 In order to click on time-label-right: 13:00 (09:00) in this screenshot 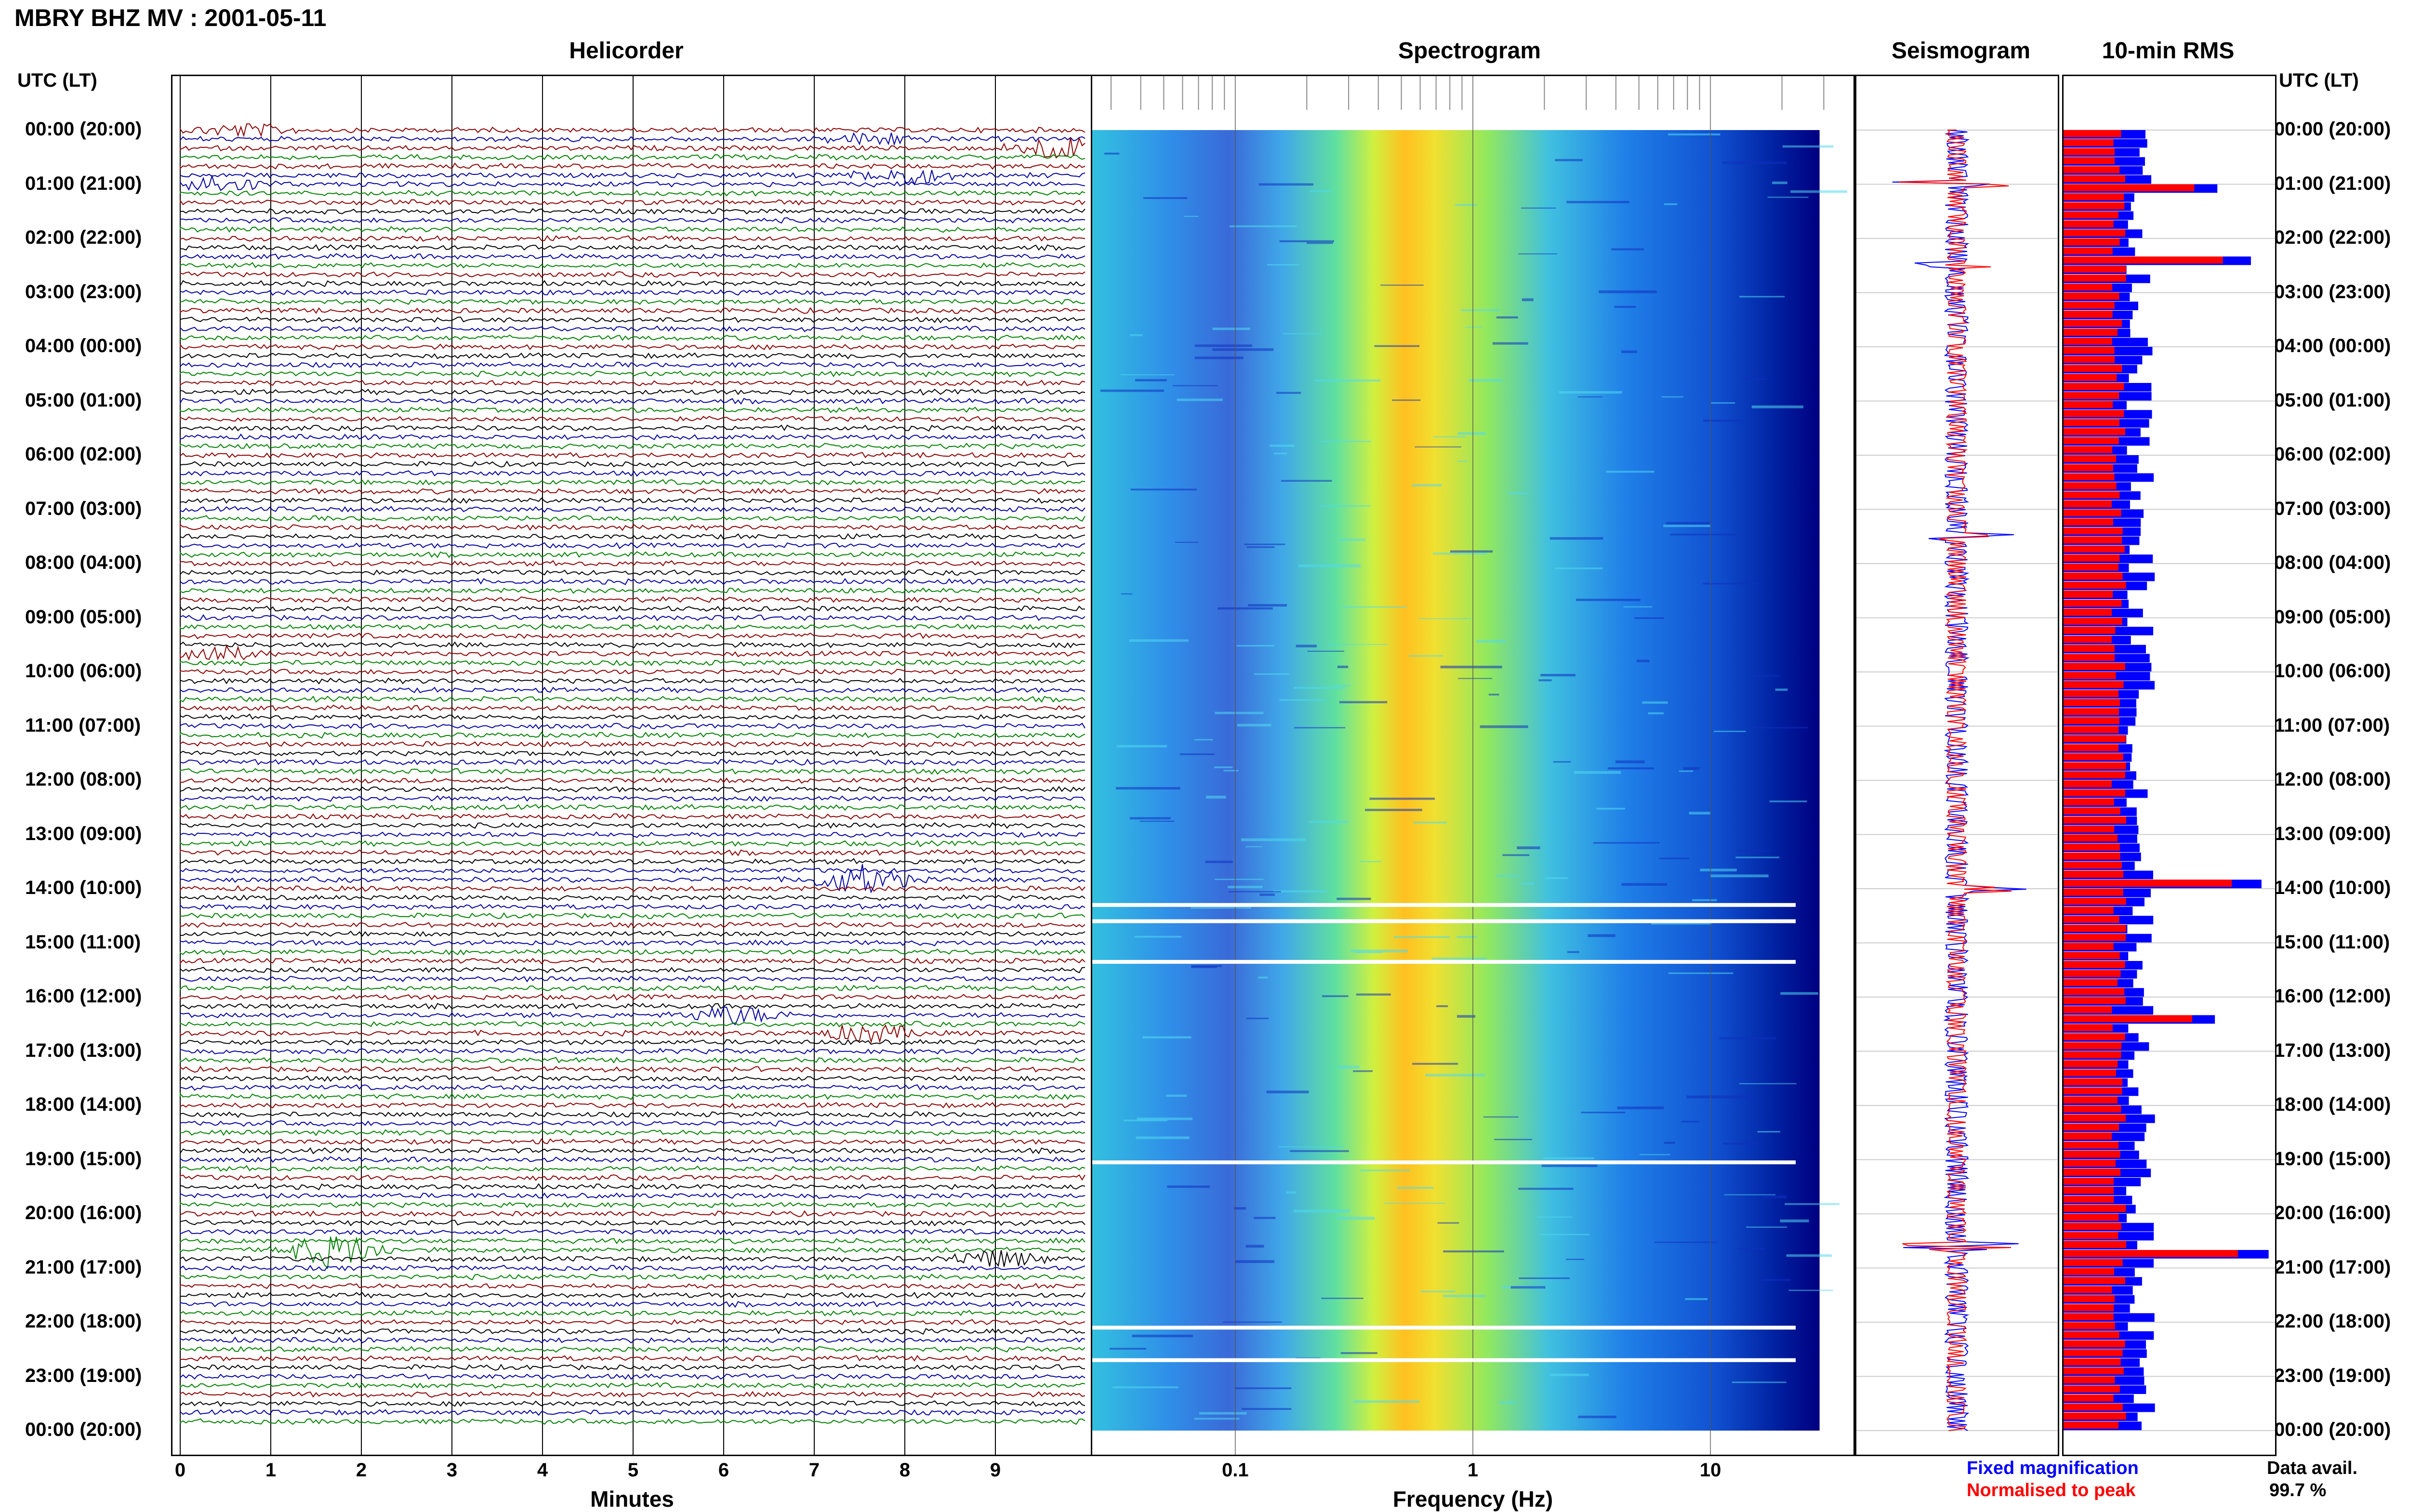, I will do `click(2332, 833)`.